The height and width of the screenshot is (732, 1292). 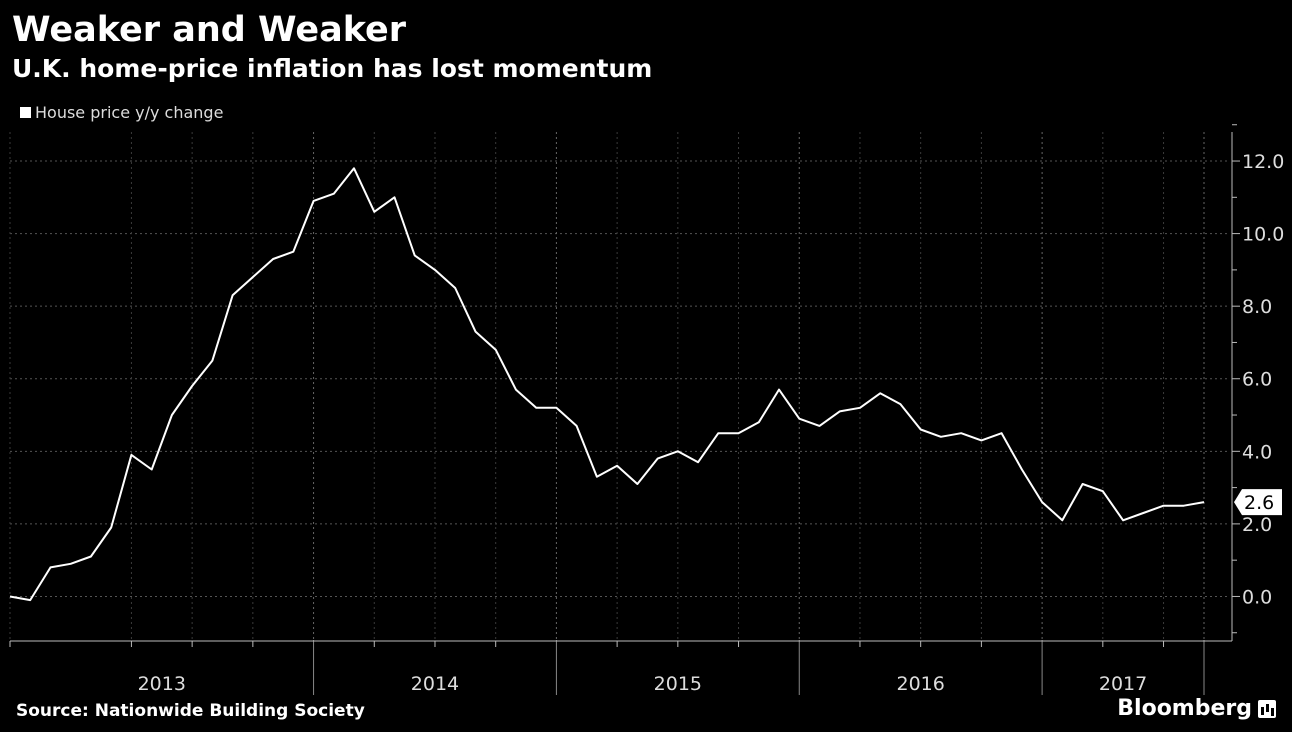 I want to click on source-note: Source: Nationwide Building Society, so click(x=190, y=711).